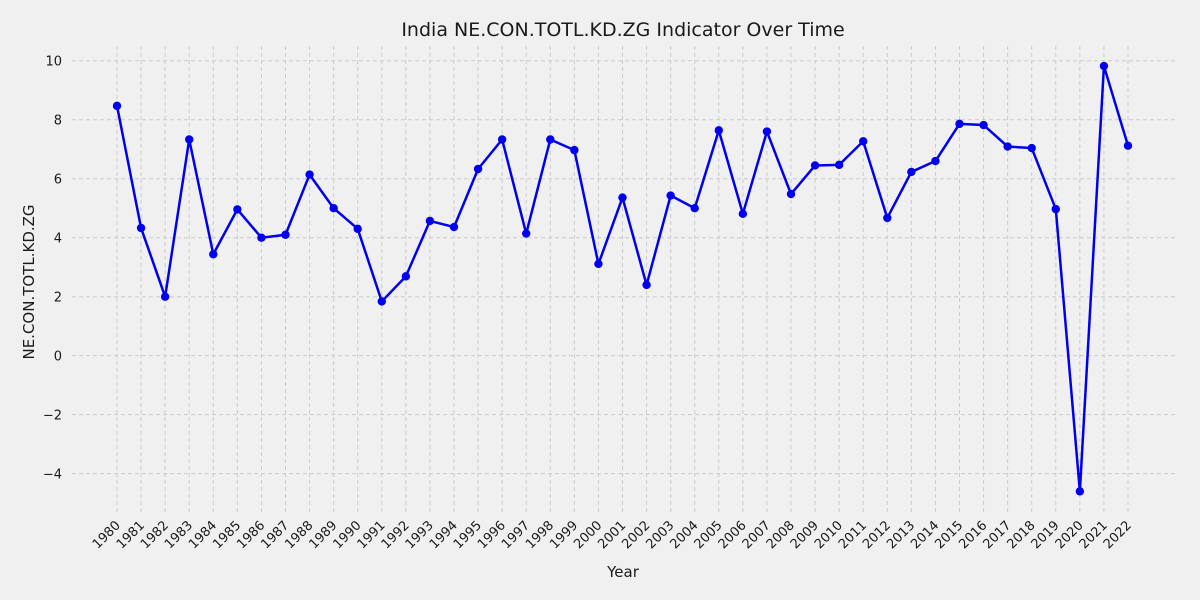 The height and width of the screenshot is (600, 1200). Describe the element at coordinates (58, 357) in the screenshot. I see `y-tick-label: 0` at that location.